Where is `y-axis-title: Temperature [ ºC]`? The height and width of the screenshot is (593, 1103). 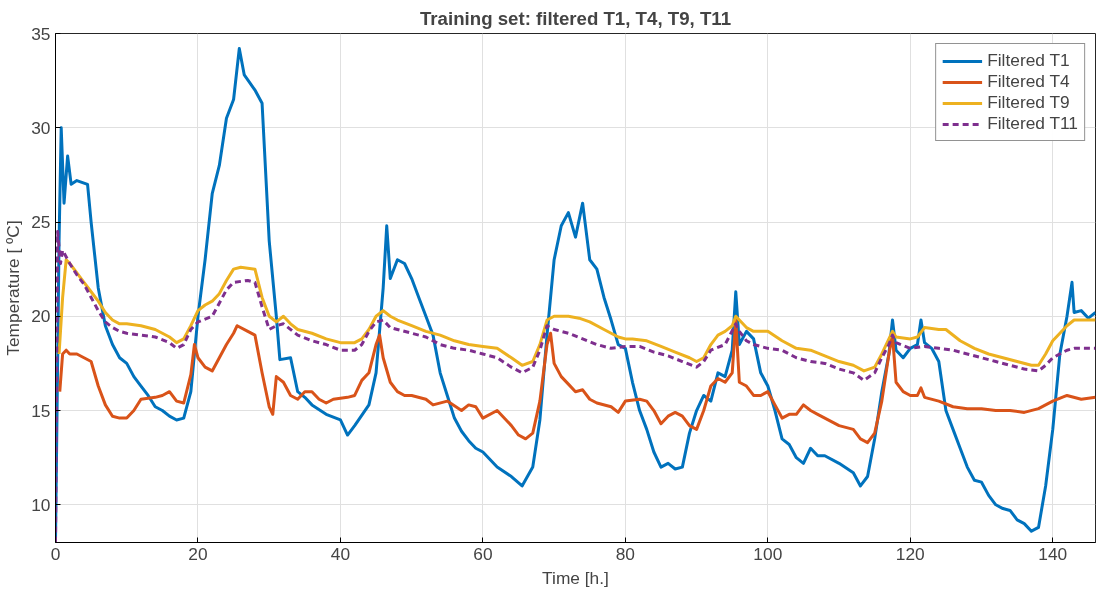 y-axis-title: Temperature [ ºC] is located at coordinates (13, 288).